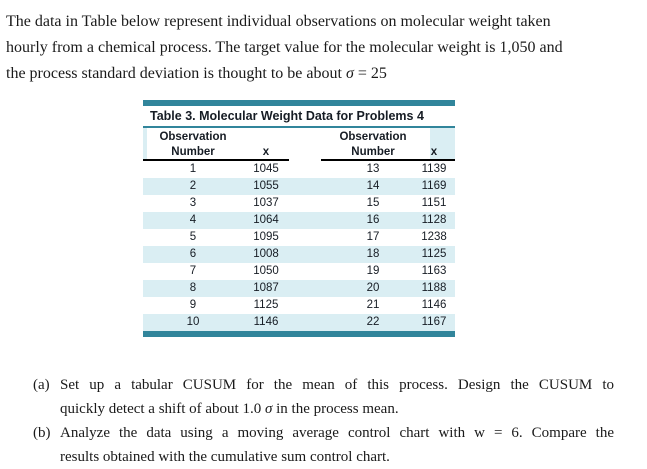  Describe the element at coordinates (145, 144) in the screenshot. I see `header-left-fill` at that location.